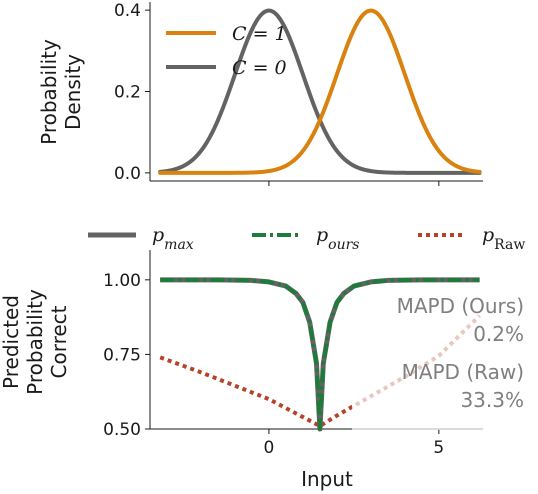 The width and height of the screenshot is (538, 494). What do you see at coordinates (127, 93) in the screenshot?
I see `top-y-tick-label: 0.2` at bounding box center [127, 93].